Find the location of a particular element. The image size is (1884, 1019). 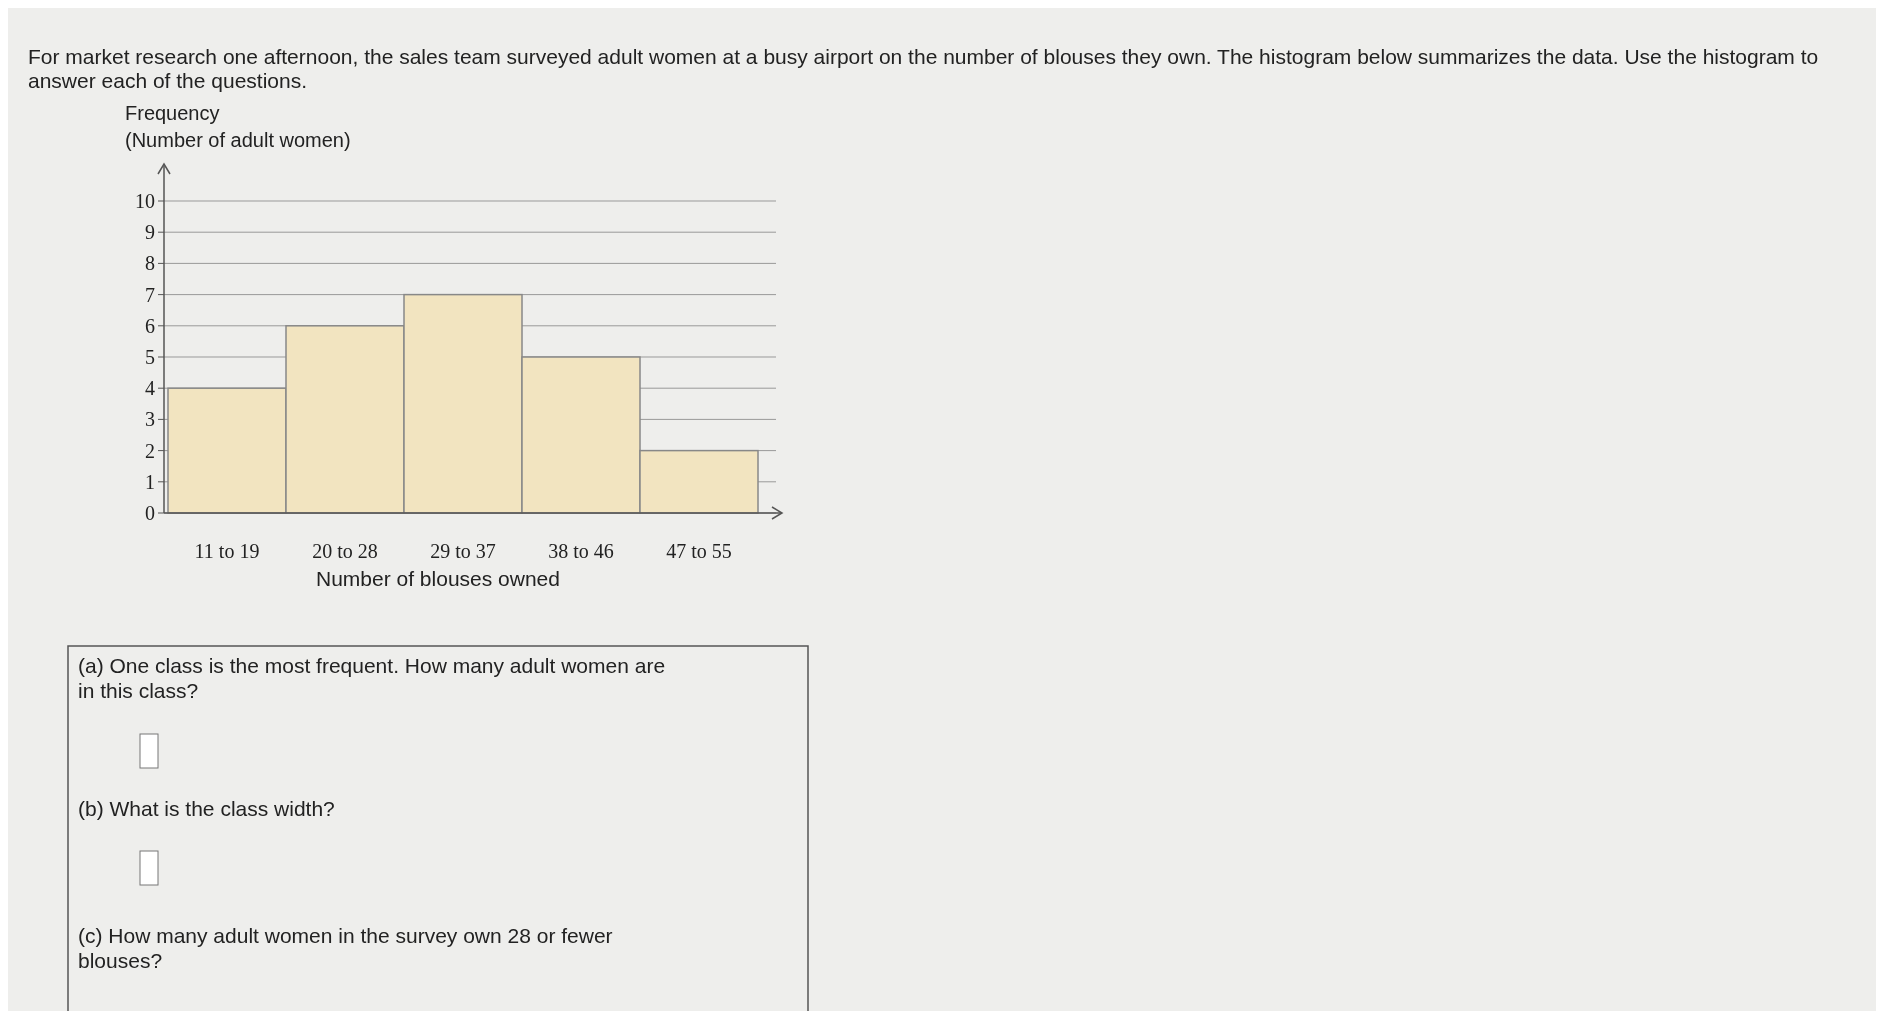

x-tick-label: 47 to 55 is located at coordinates (699, 551).